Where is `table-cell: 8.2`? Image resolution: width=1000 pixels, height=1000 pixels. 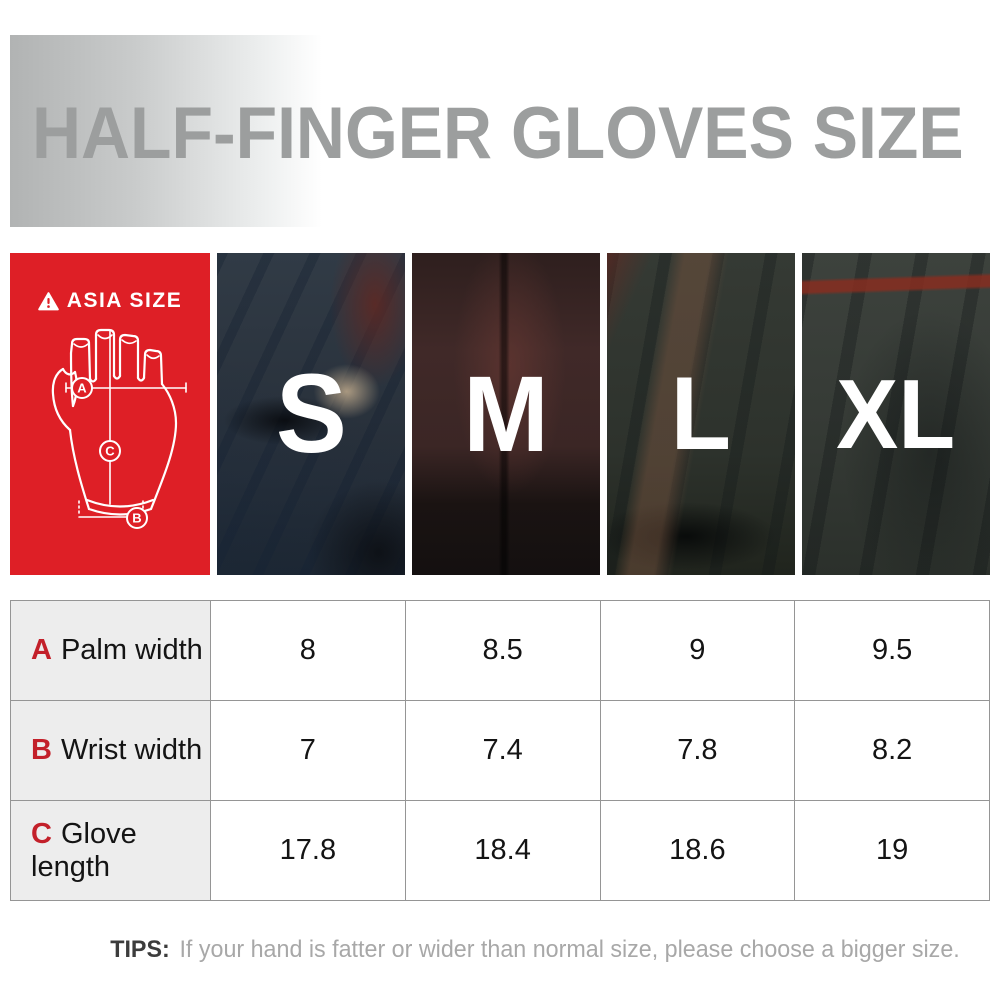
table-cell: 8.2 is located at coordinates (892, 750).